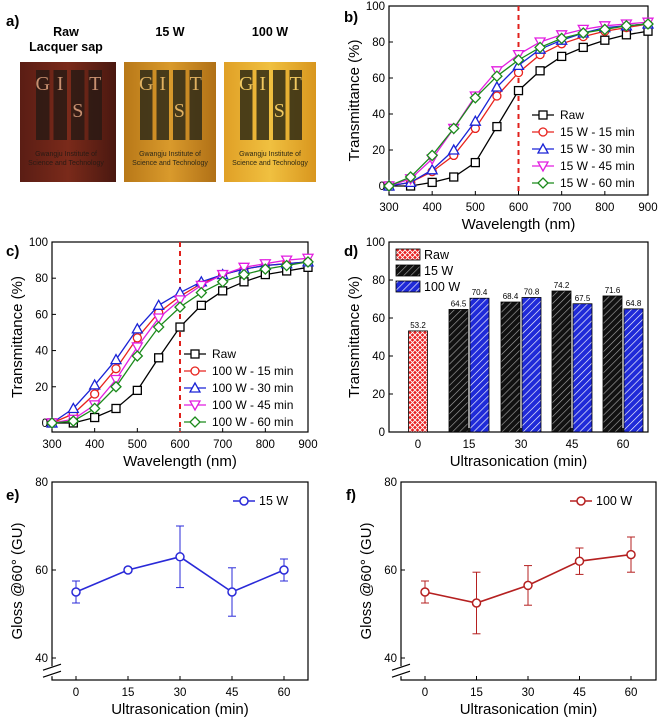  Describe the element at coordinates (597, 166) in the screenshot. I see `legend-label: 15 W - 45 min` at that location.